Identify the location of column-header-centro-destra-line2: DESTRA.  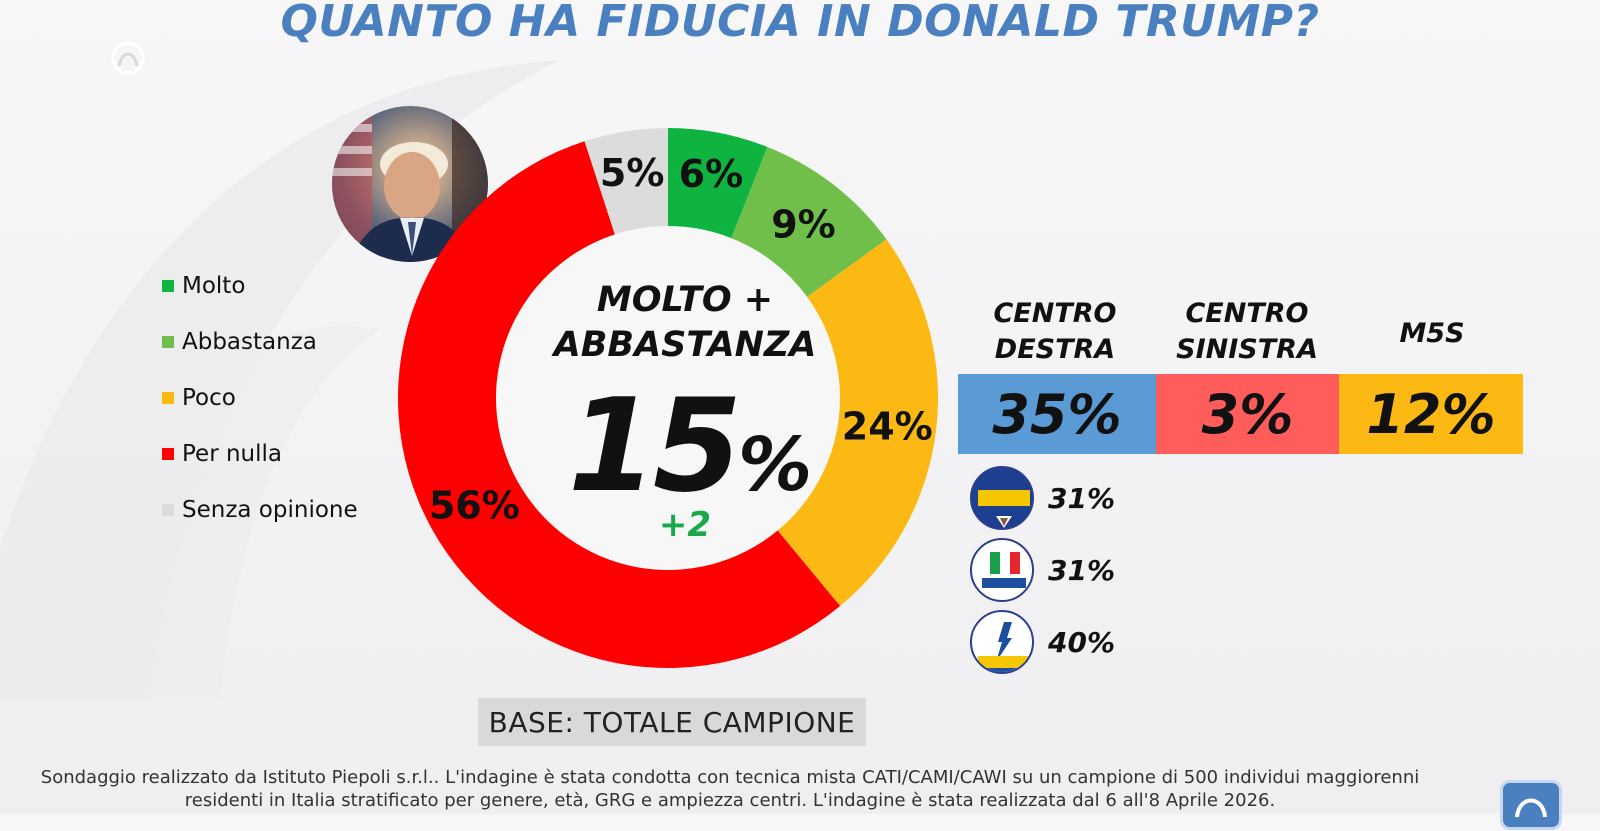
(1055, 349).